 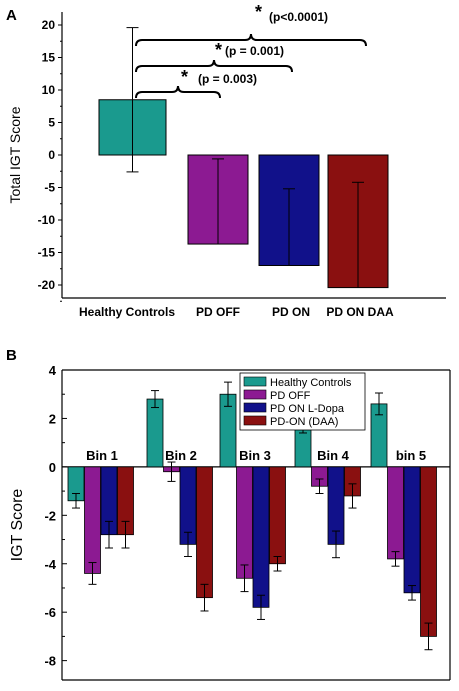 What do you see at coordinates (127, 312) in the screenshot?
I see `panel-a-category-label-1: Healthy Controls` at bounding box center [127, 312].